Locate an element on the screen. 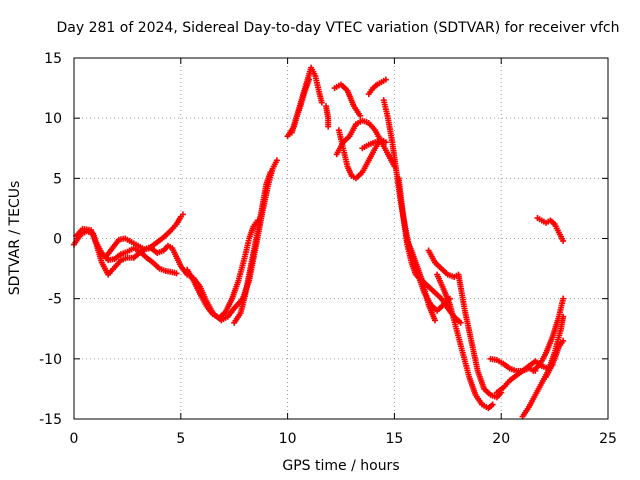  series-trace-v is located at coordinates (548, 334).